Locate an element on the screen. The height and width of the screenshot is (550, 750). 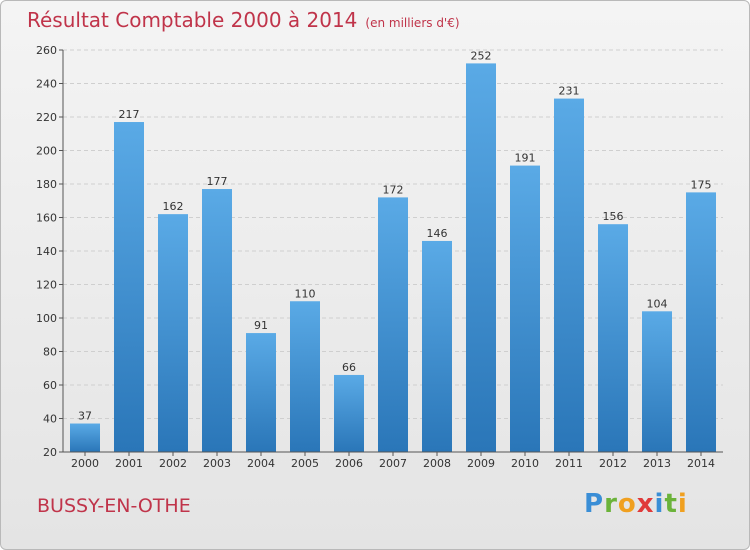
bar-value-label: 172 is located at coordinates (393, 189).